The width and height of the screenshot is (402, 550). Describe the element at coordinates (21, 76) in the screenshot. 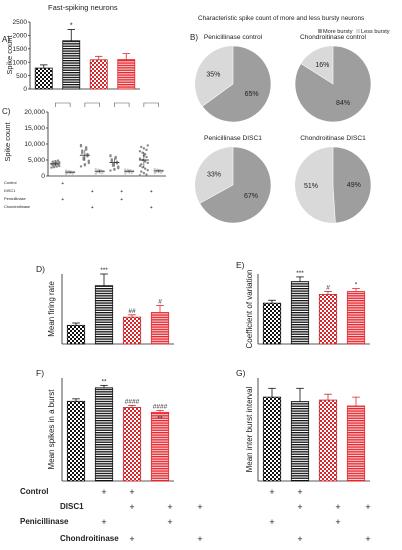

I see `y-tick-label: 500` at that location.